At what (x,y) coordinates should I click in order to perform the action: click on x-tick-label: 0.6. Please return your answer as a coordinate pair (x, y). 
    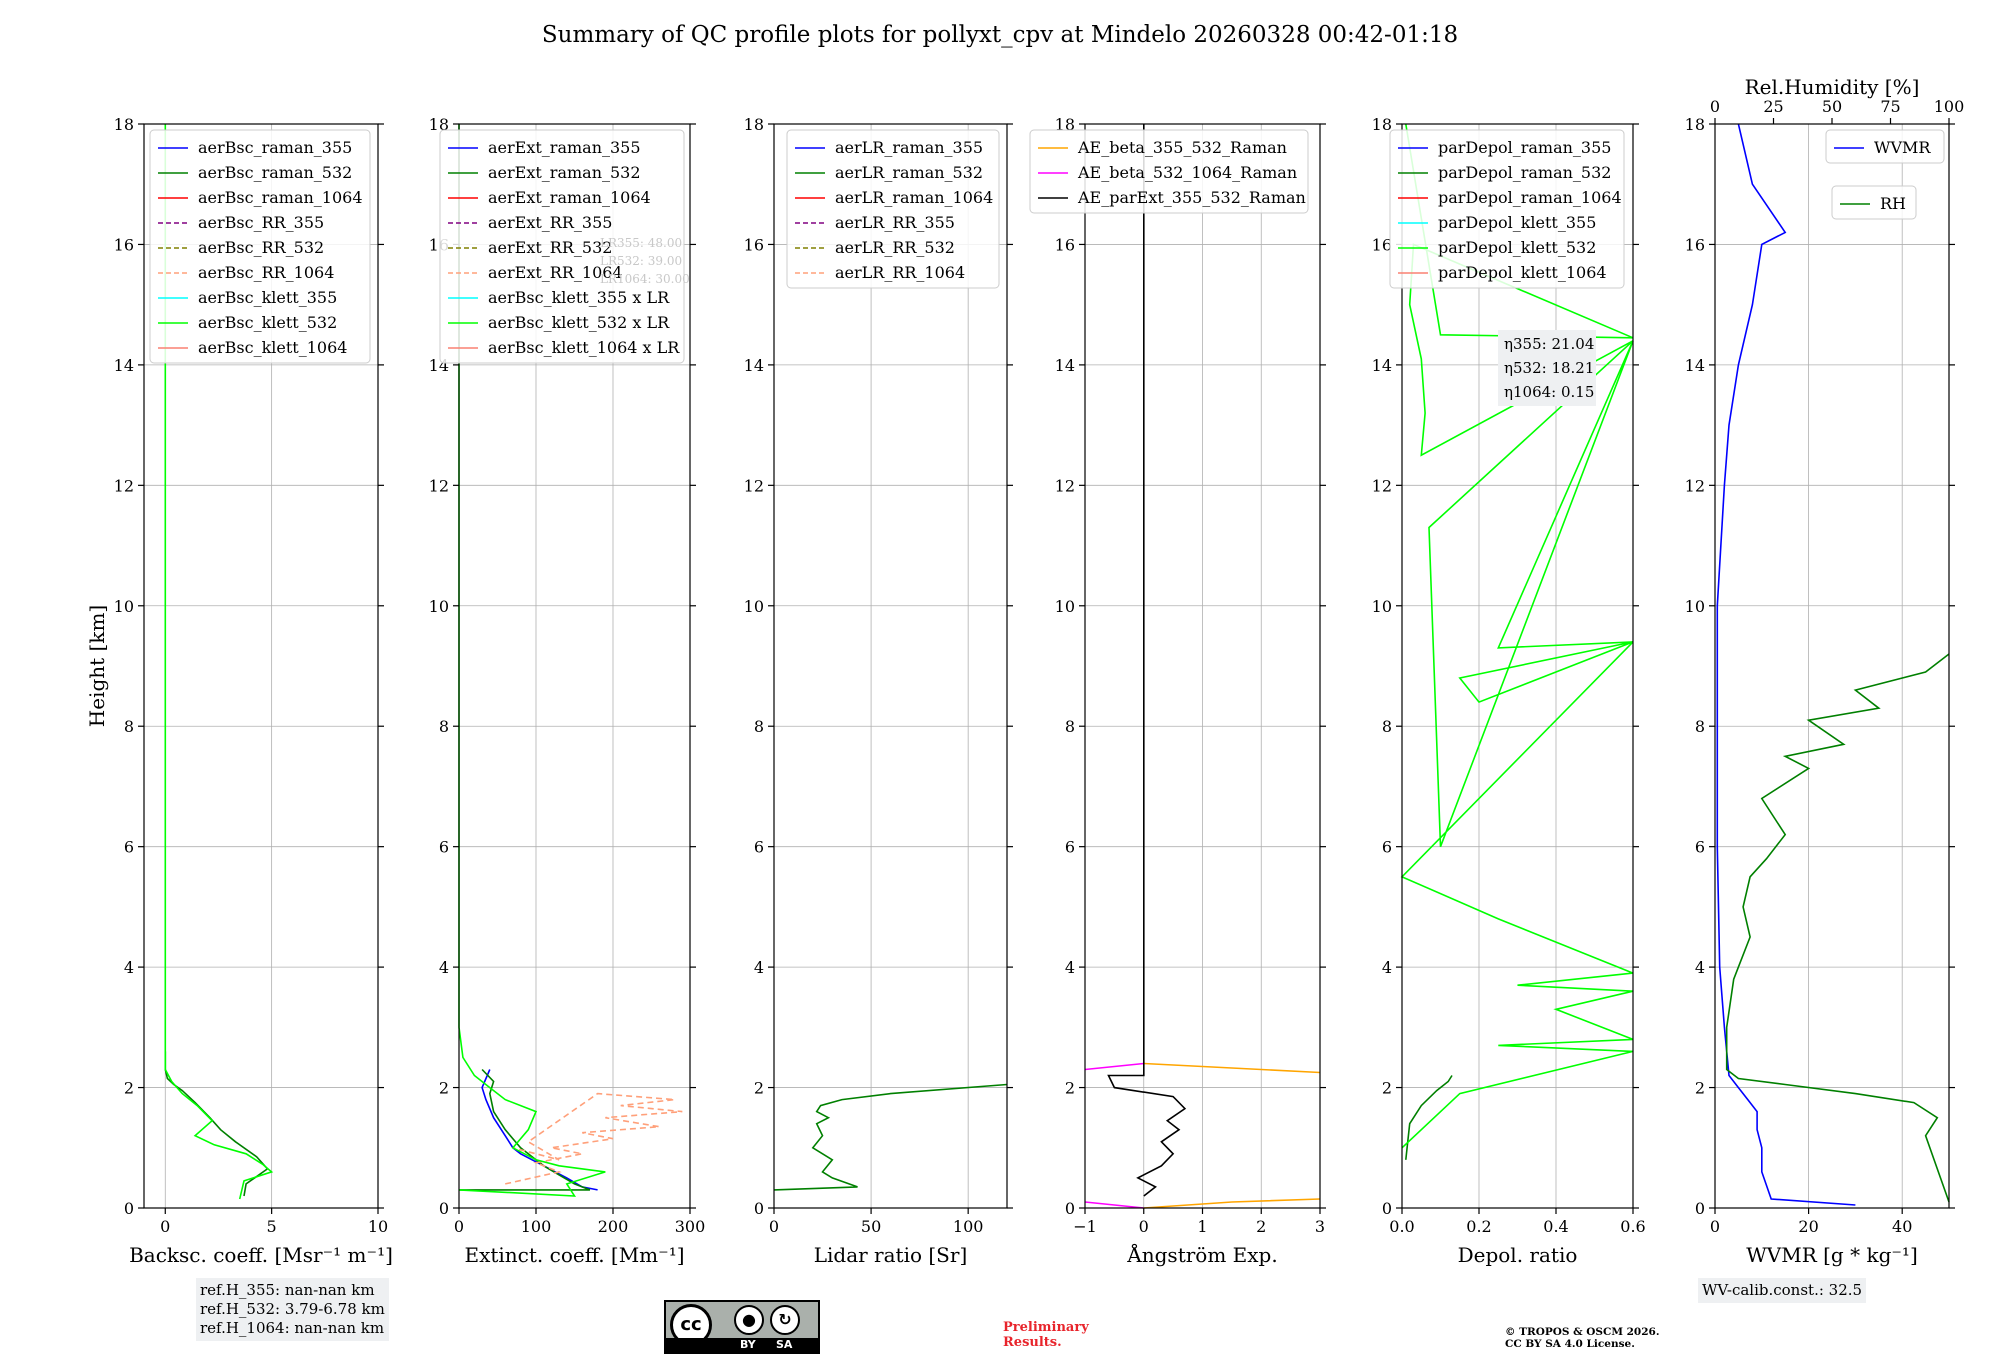
    Looking at the image, I should click on (1632, 1226).